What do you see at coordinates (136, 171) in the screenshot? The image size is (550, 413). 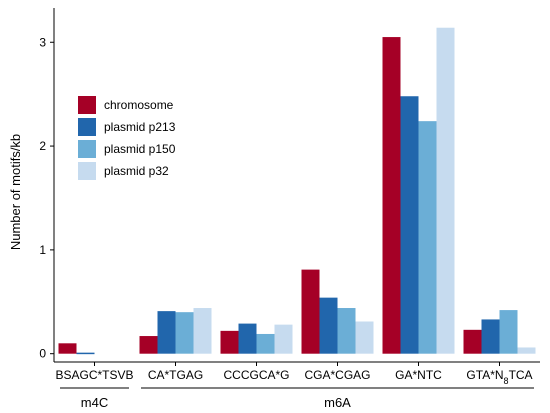 I see `legend-label-plasmid-p32: plasmid p32` at bounding box center [136, 171].